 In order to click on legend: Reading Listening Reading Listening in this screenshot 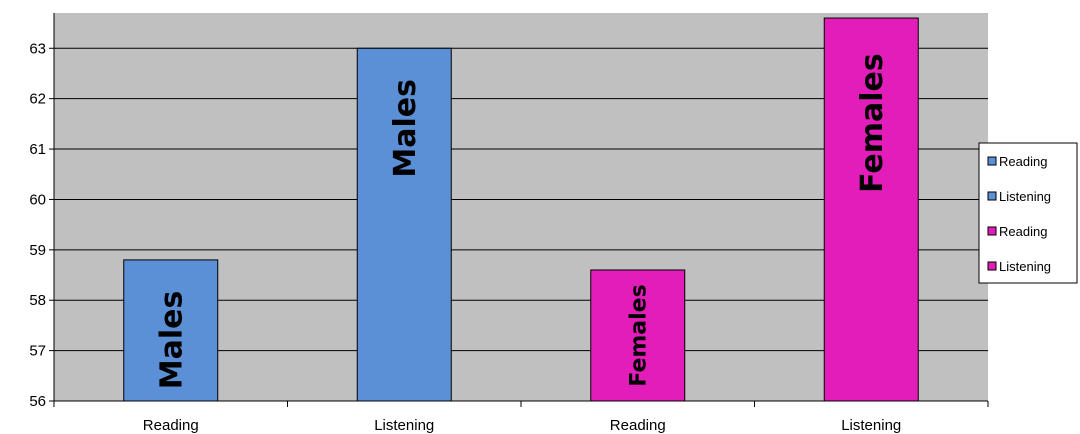, I will do `click(1028, 213)`.